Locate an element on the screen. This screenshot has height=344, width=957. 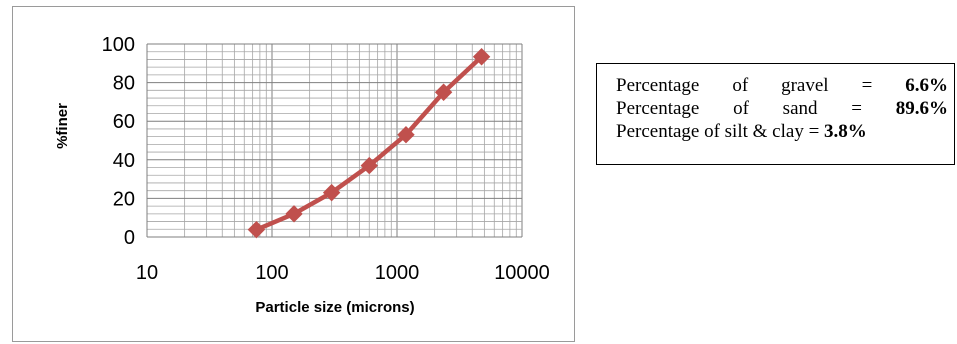
gravel-line: Percentage of gravel = 6.6% is located at coordinates (782, 85).